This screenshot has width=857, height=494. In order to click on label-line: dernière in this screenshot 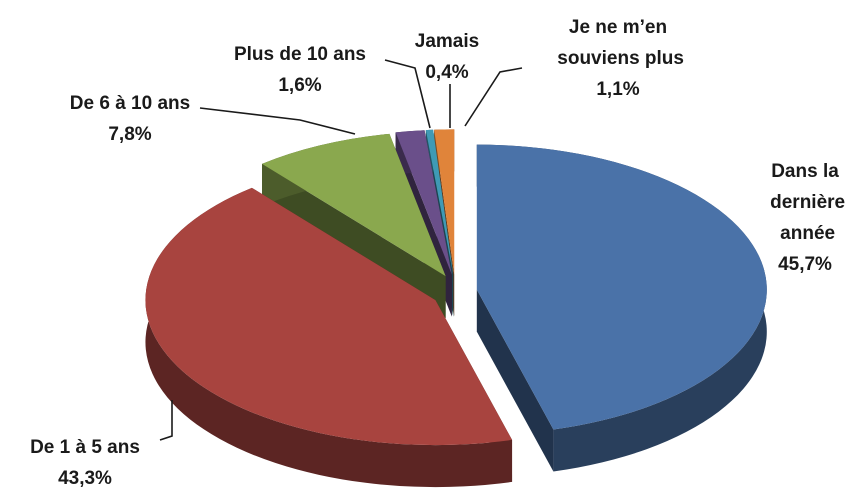, I will do `click(805, 202)`.